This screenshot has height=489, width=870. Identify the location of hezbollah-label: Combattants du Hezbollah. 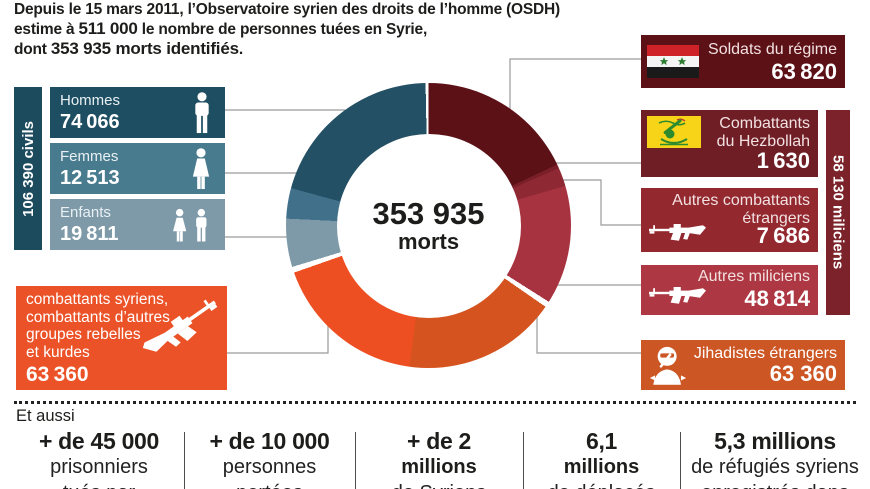
(763, 132).